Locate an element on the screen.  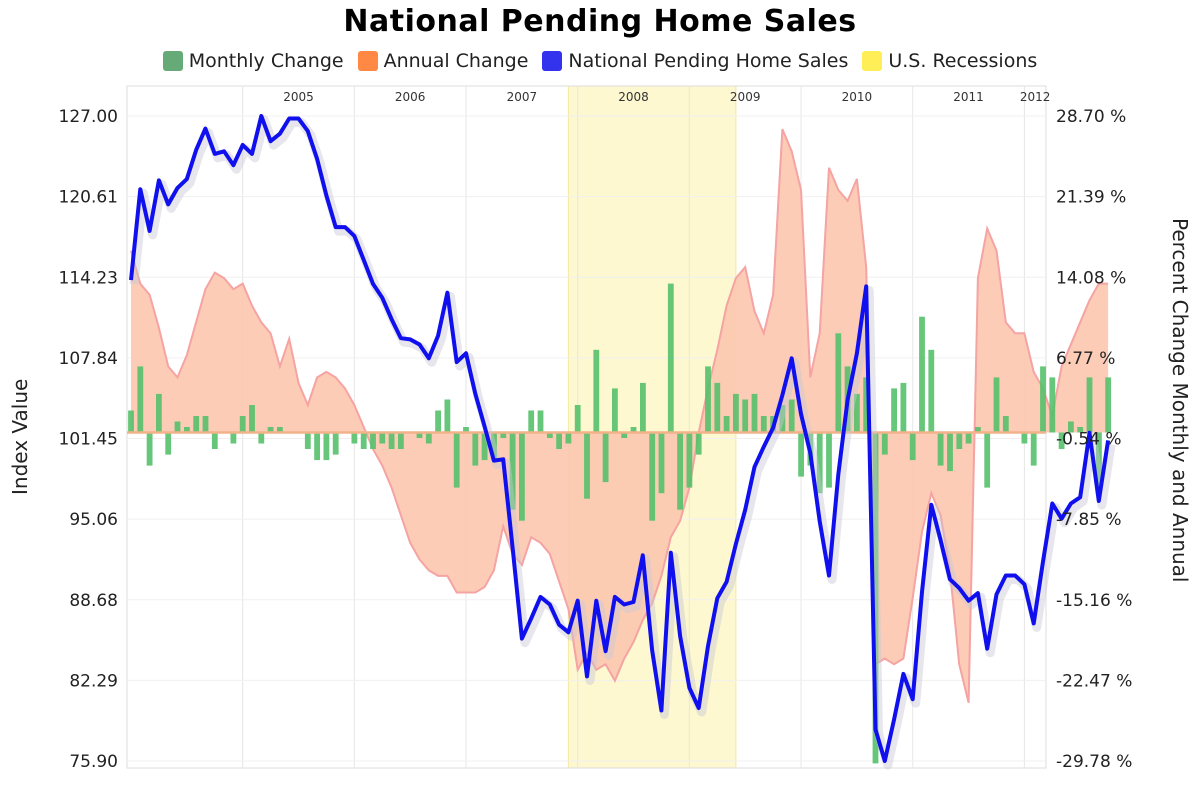
legend-item-pending-home-sales: National Pending Home Sales is located at coordinates (695, 61).